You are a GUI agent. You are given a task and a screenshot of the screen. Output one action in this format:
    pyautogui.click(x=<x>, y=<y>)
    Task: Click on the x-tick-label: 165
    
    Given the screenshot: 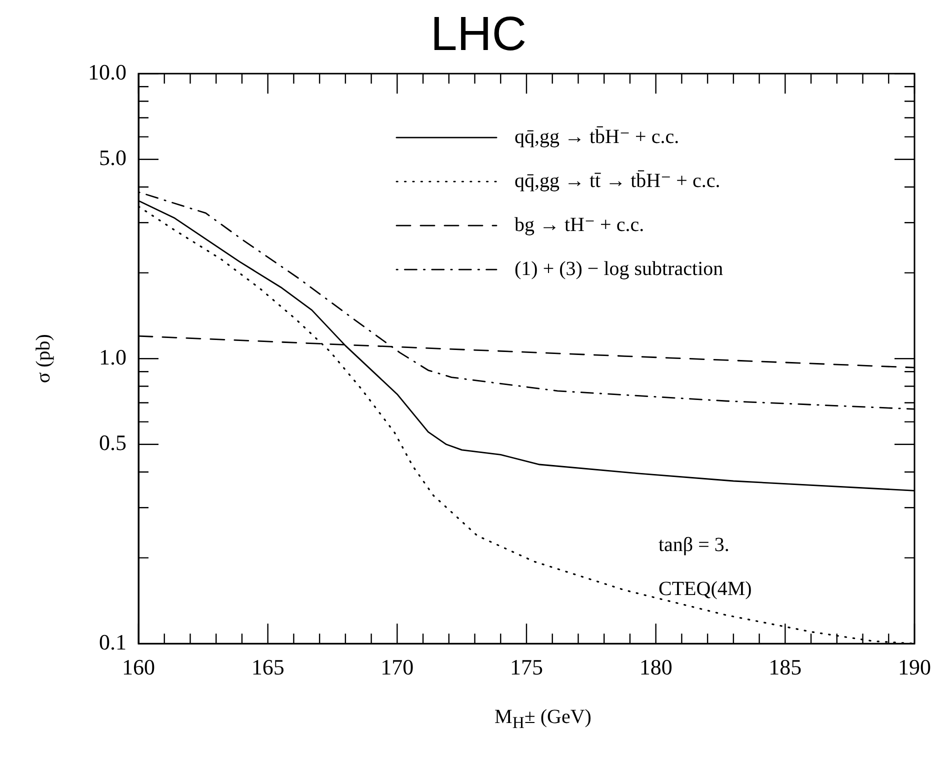 What is the action you would take?
    pyautogui.click(x=267, y=667)
    